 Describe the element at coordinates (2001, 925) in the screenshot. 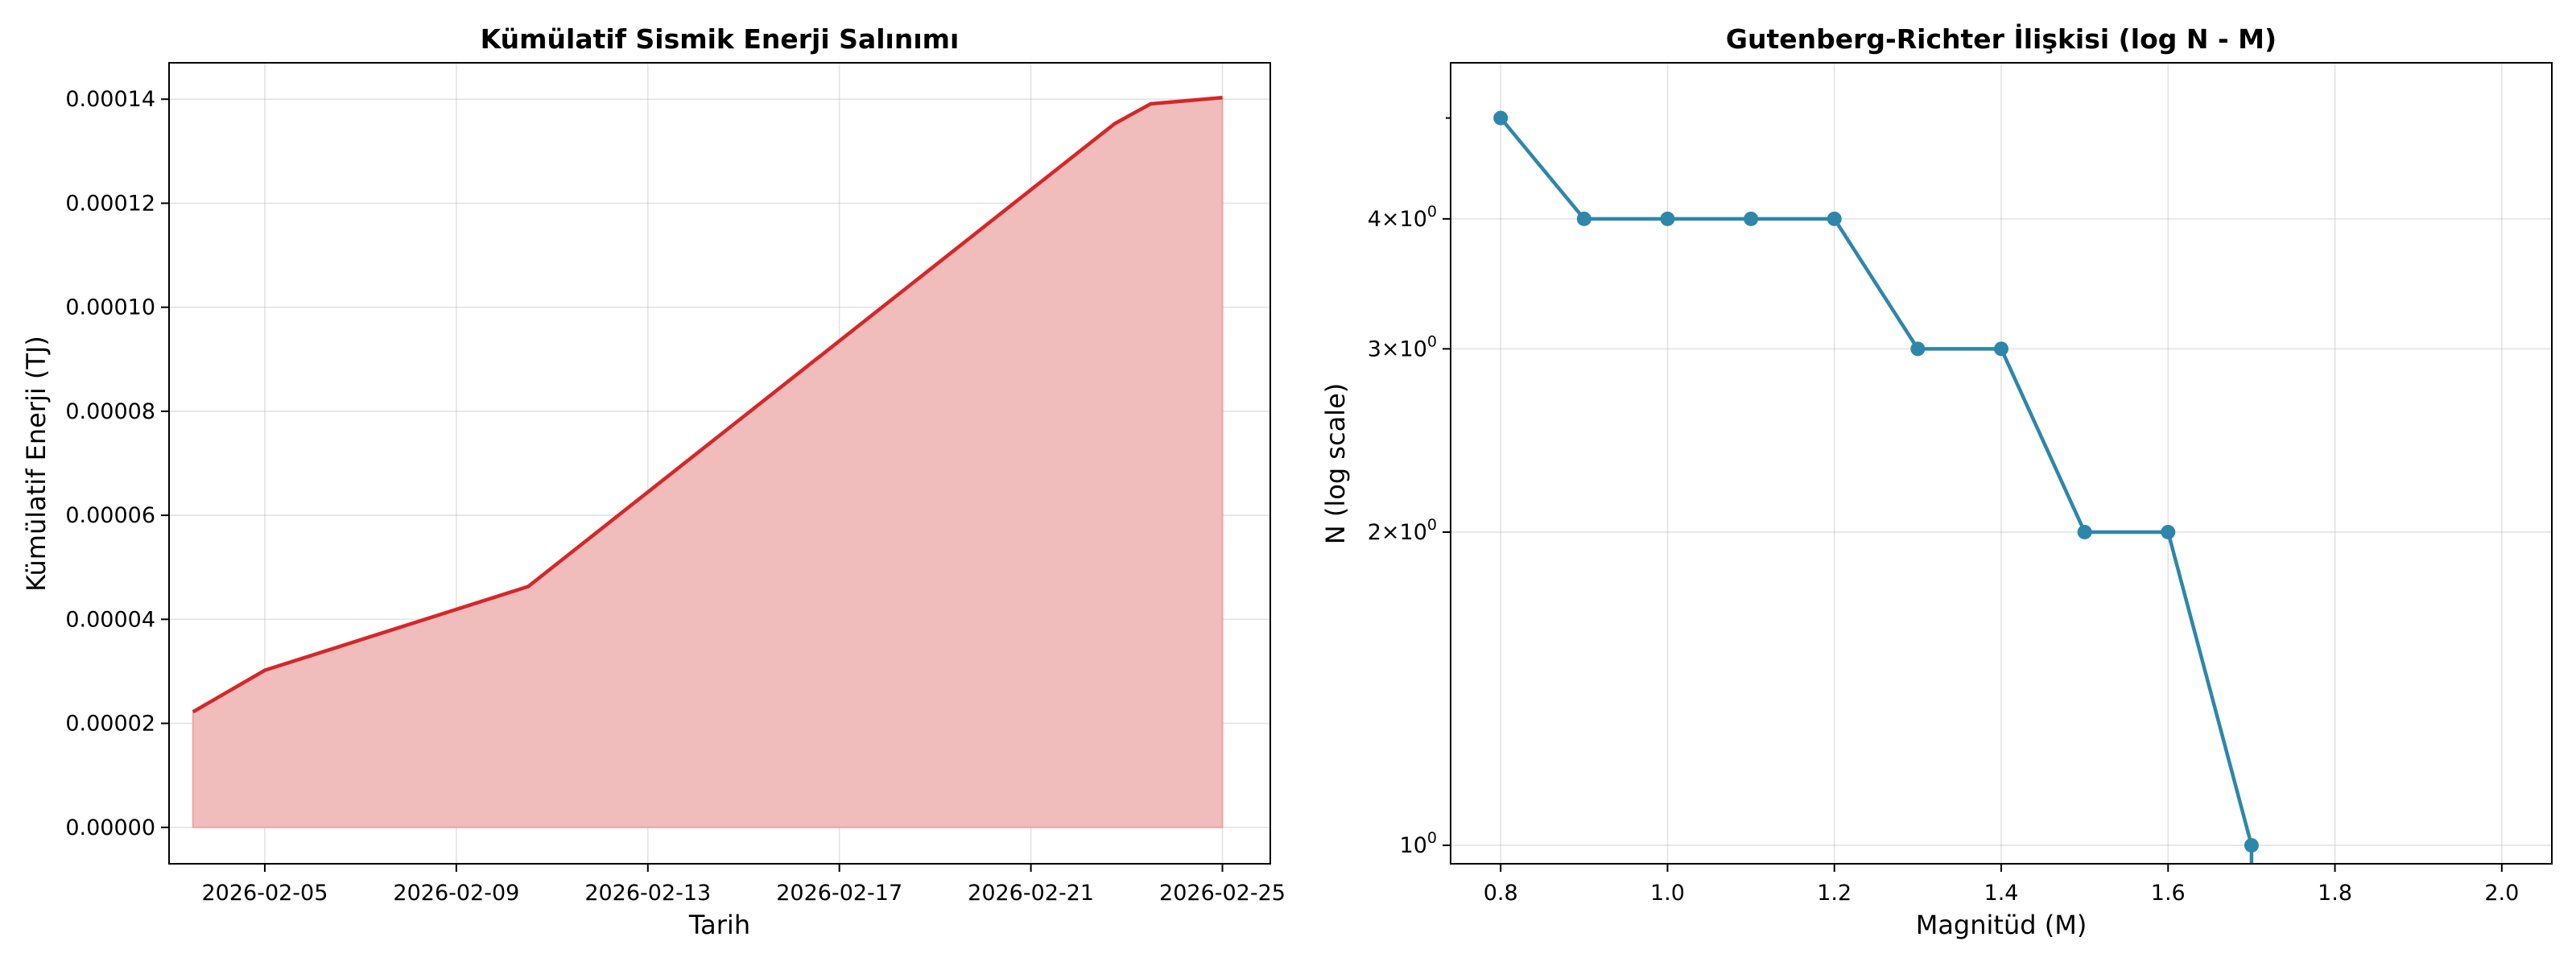

I see `gr-x-axis-label: Magnitüd (M)` at that location.